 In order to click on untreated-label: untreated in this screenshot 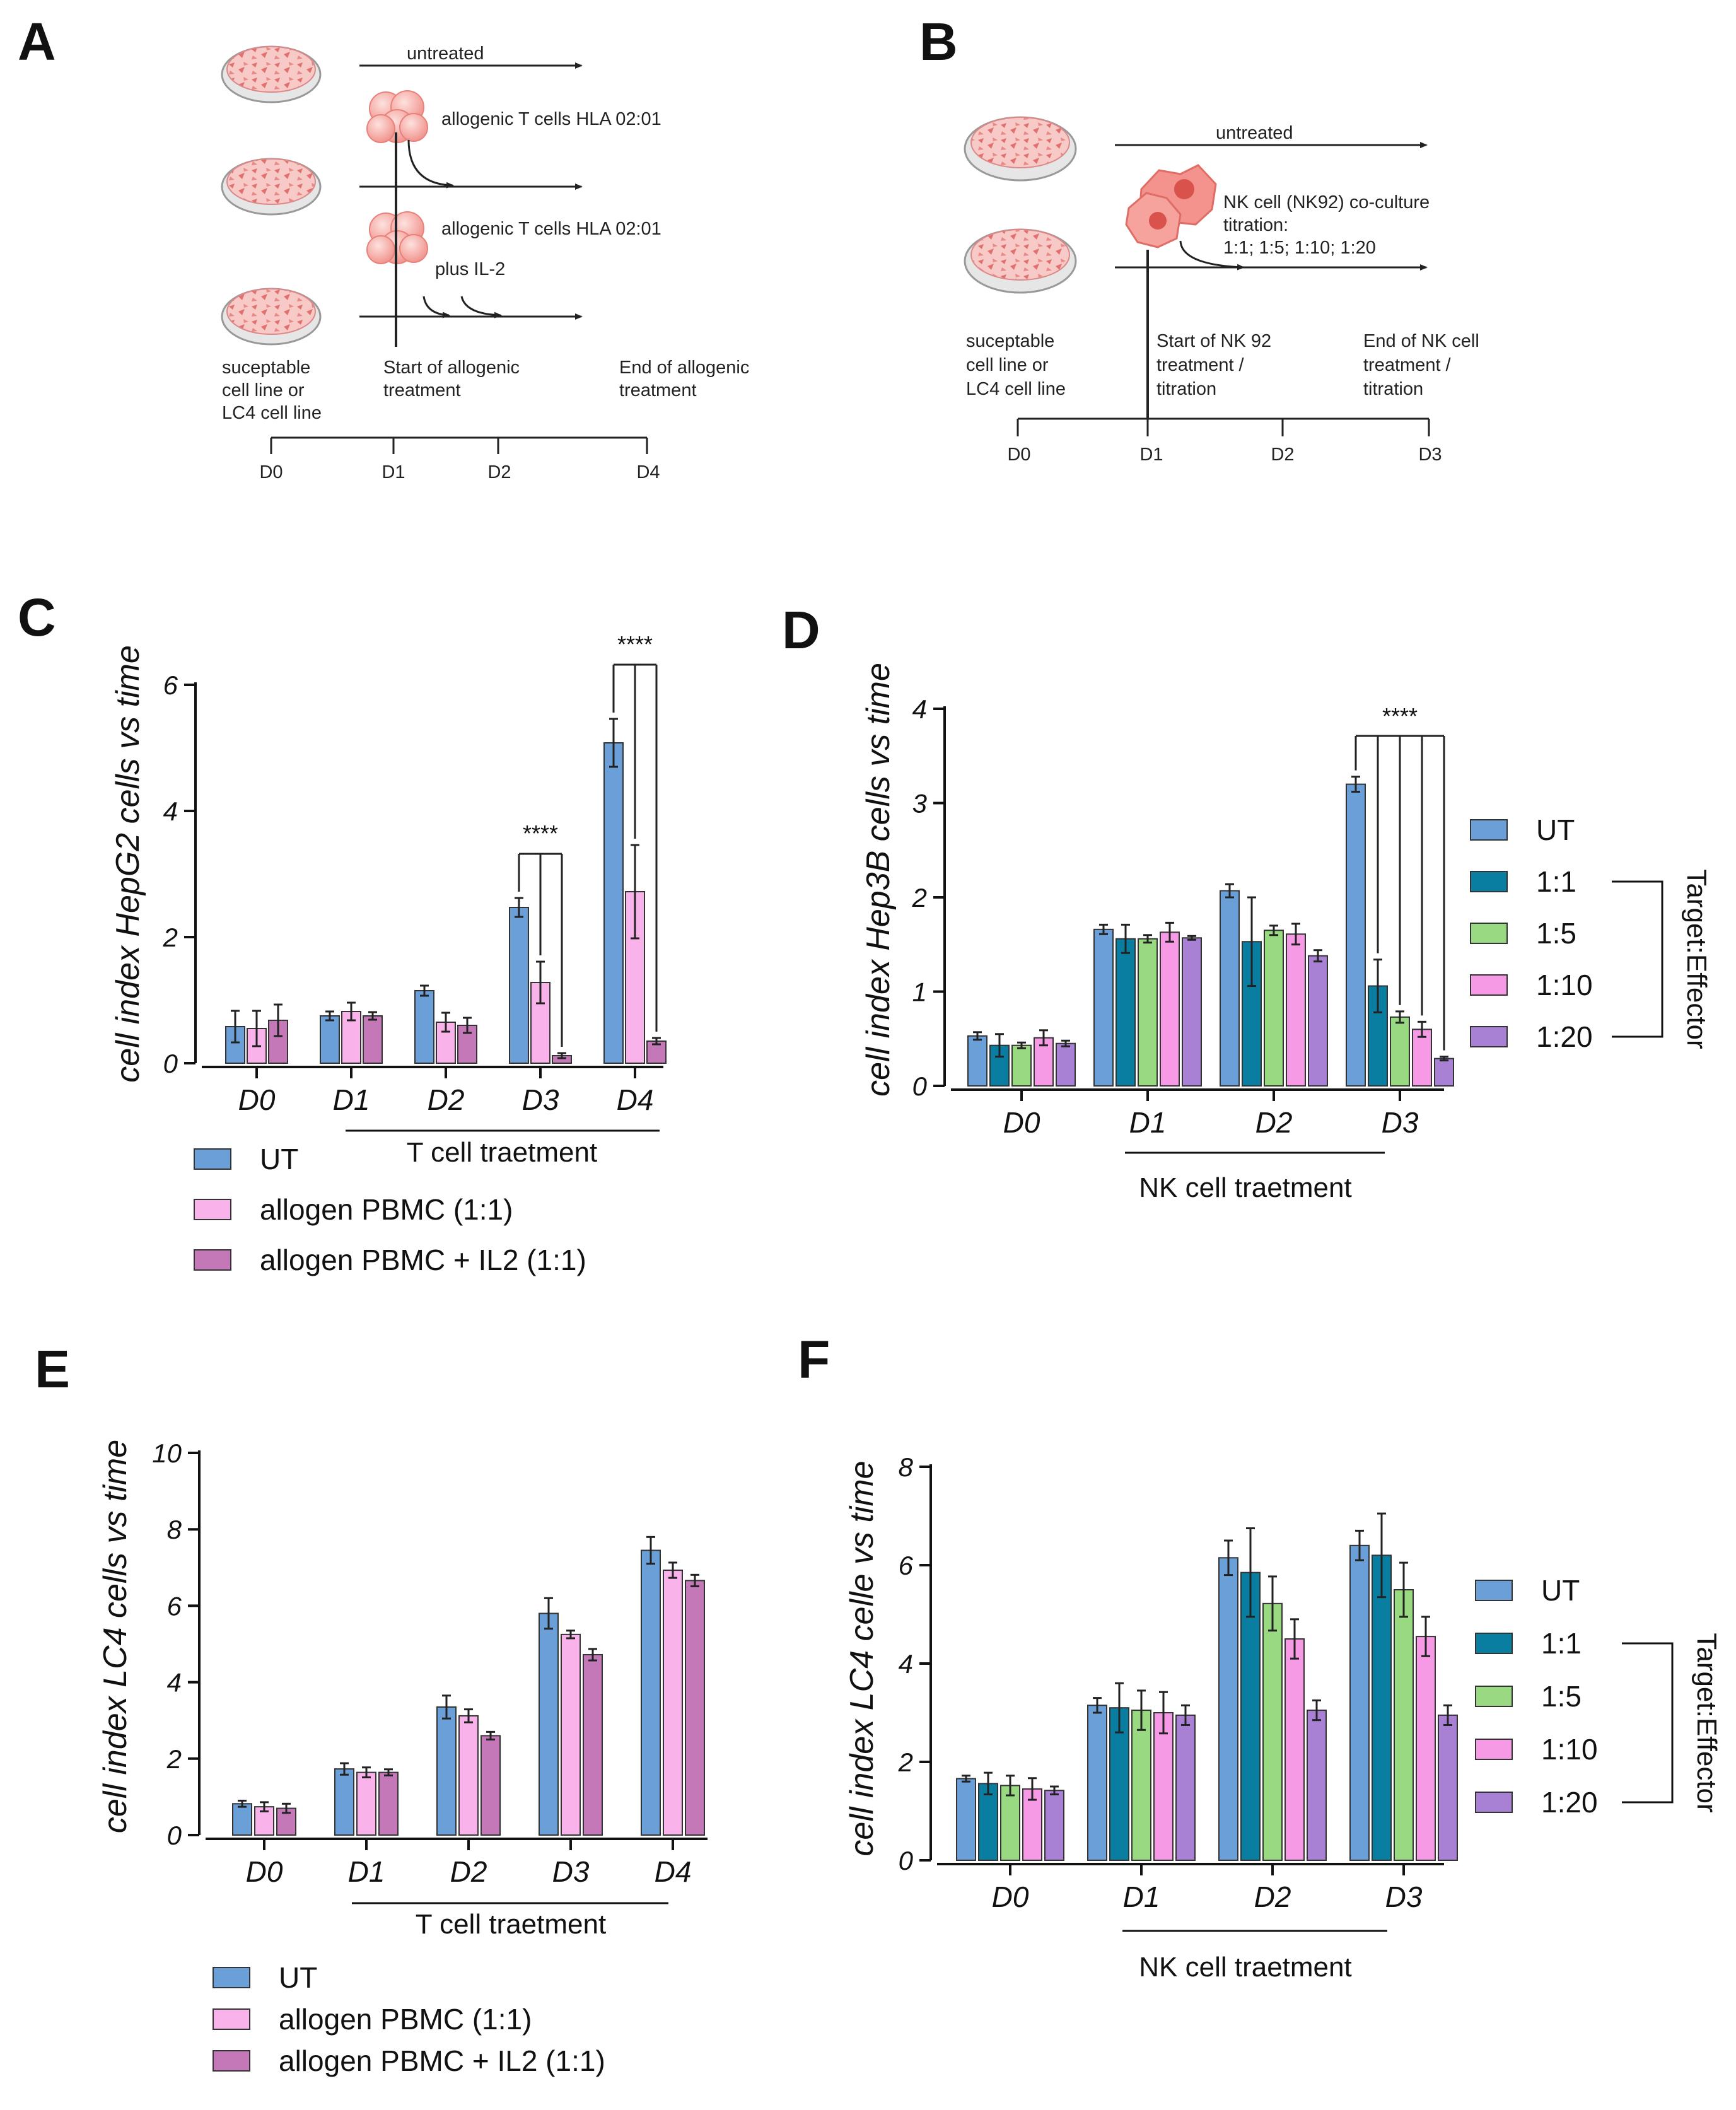, I will do `click(445, 54)`.